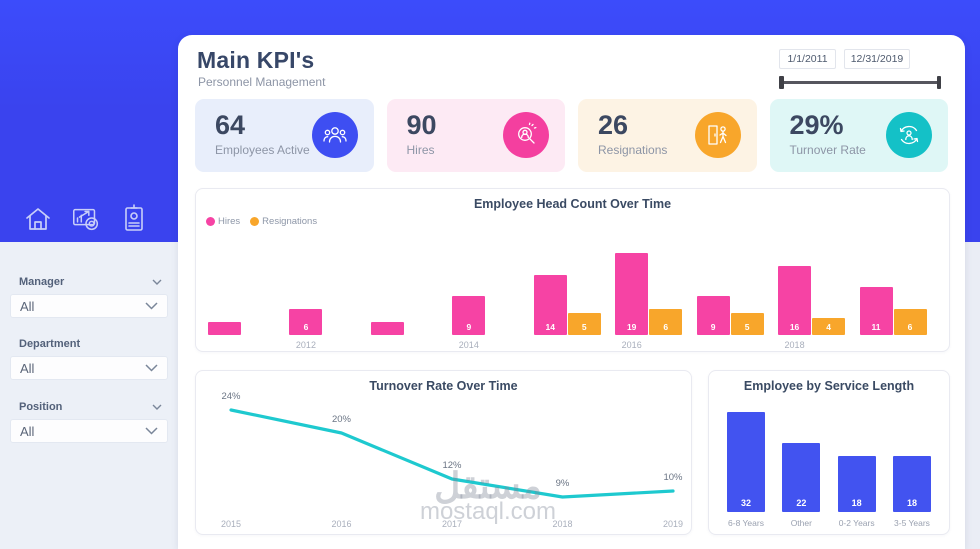 This screenshot has height=549, width=980. Describe the element at coordinates (877, 59) in the screenshot. I see `date-end-input: 12/31/2019` at that location.